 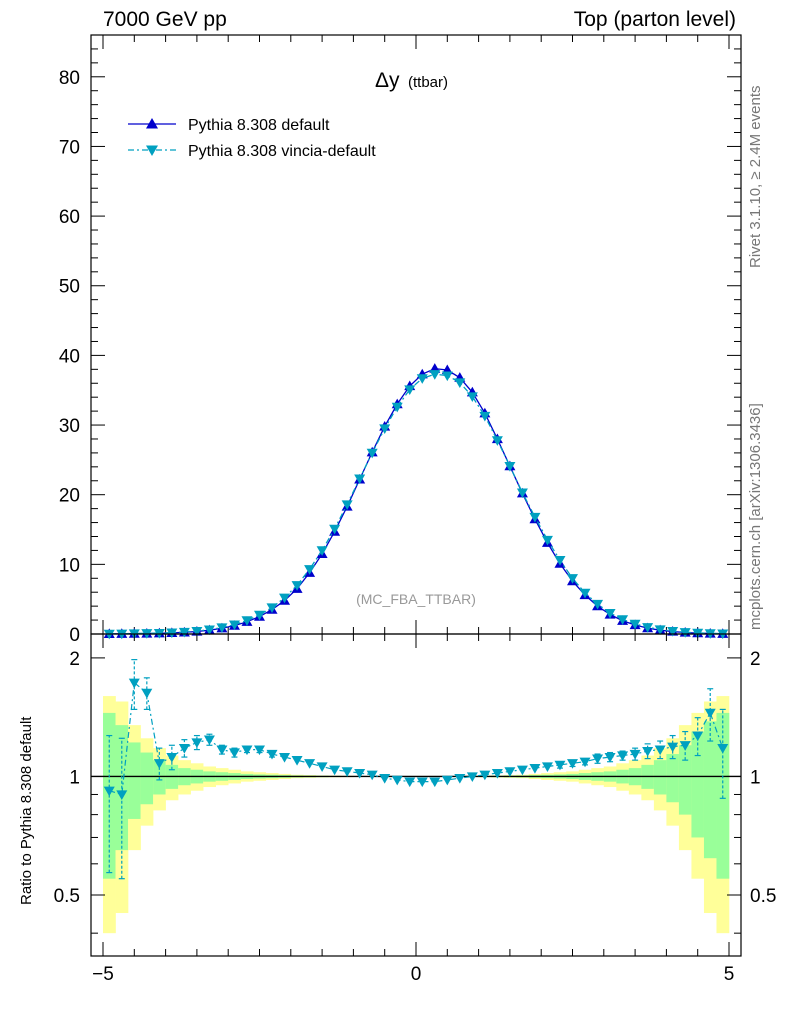 What do you see at coordinates (69, 356) in the screenshot?
I see `y-tick-label: 40` at bounding box center [69, 356].